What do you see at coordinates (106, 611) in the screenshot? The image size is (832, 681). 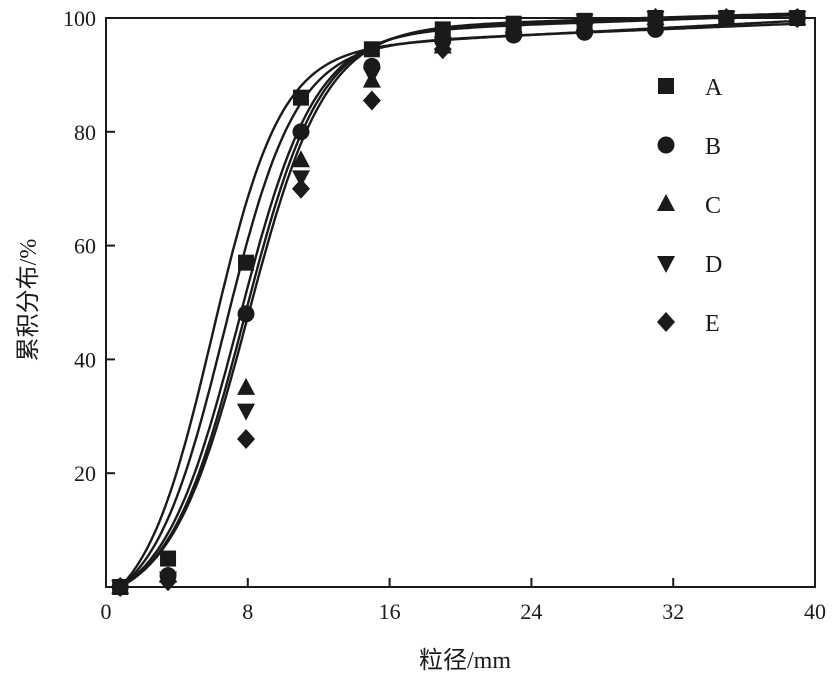 I see `x-tick-label: 0` at bounding box center [106, 611].